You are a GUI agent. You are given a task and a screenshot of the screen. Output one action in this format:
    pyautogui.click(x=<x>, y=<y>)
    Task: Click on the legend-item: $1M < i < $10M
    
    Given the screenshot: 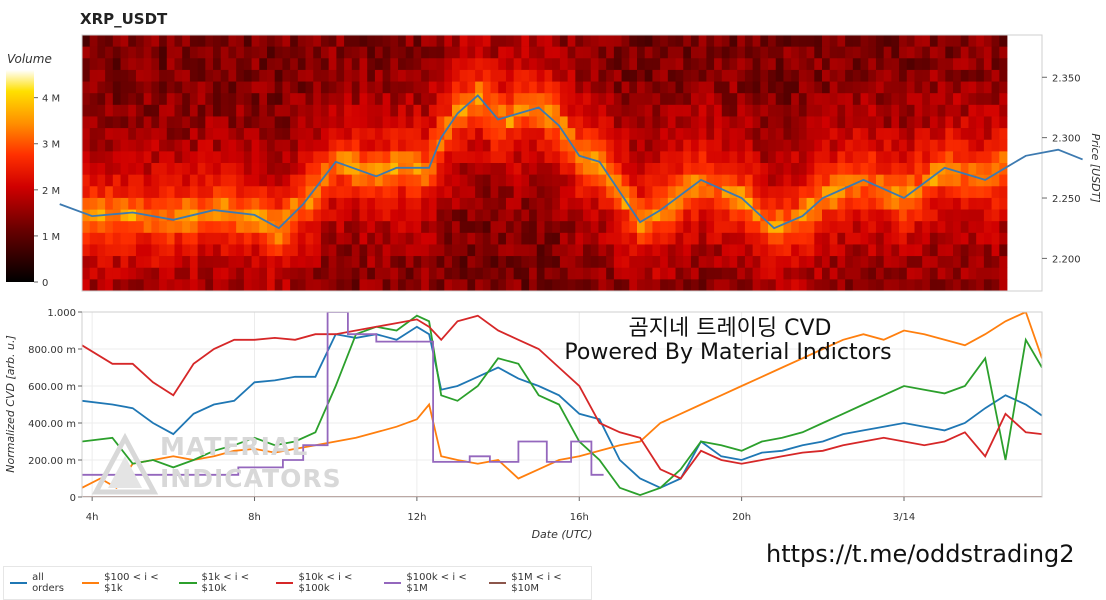 What is the action you would take?
    pyautogui.click(x=535, y=583)
    